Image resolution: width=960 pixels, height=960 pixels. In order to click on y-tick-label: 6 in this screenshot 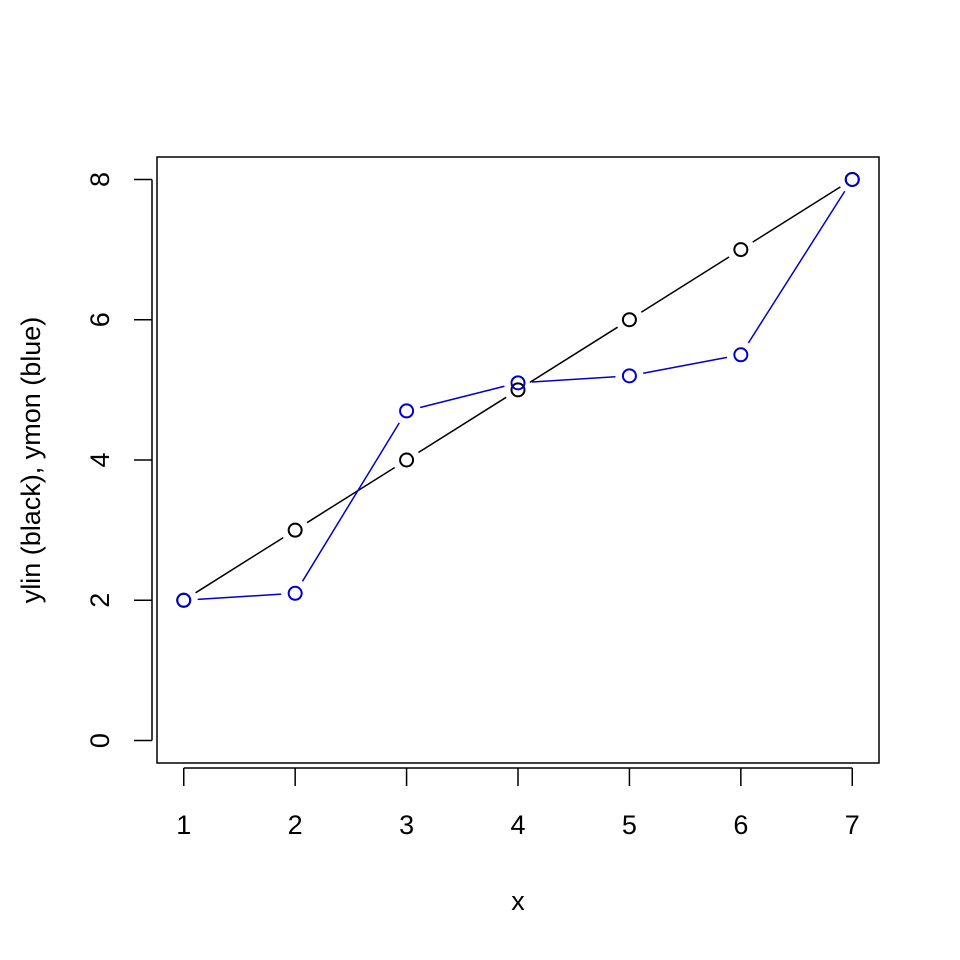, I will do `click(100, 319)`.